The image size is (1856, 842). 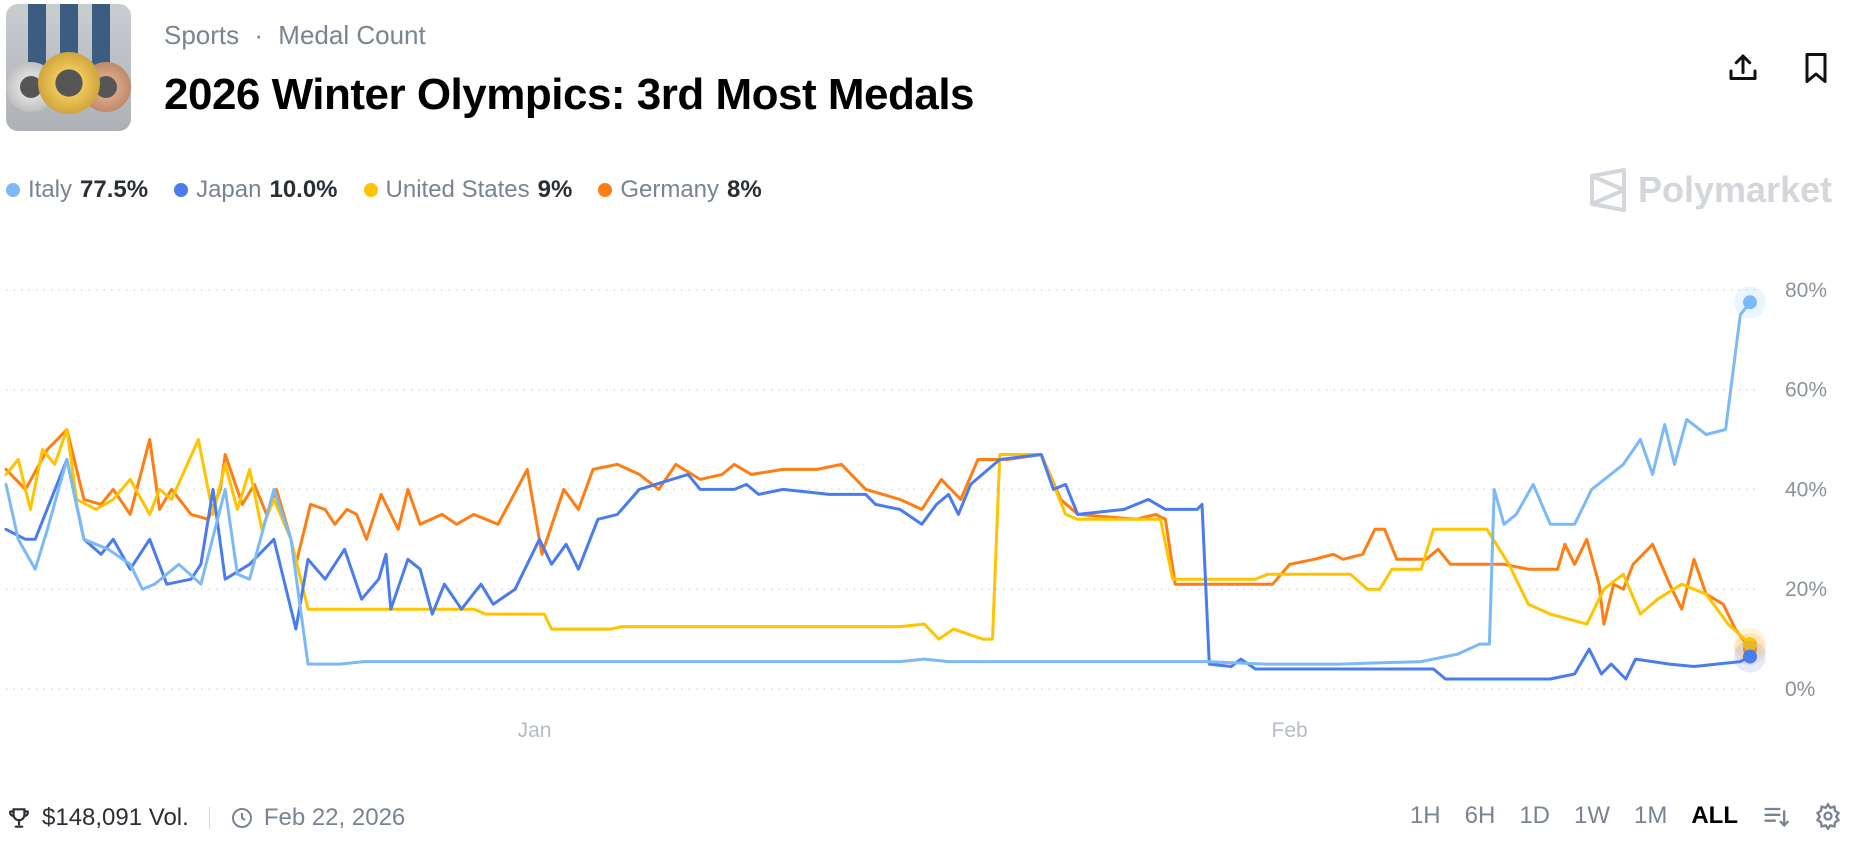 I want to click on polymarket-watermark: Polymarket, so click(x=1710, y=190).